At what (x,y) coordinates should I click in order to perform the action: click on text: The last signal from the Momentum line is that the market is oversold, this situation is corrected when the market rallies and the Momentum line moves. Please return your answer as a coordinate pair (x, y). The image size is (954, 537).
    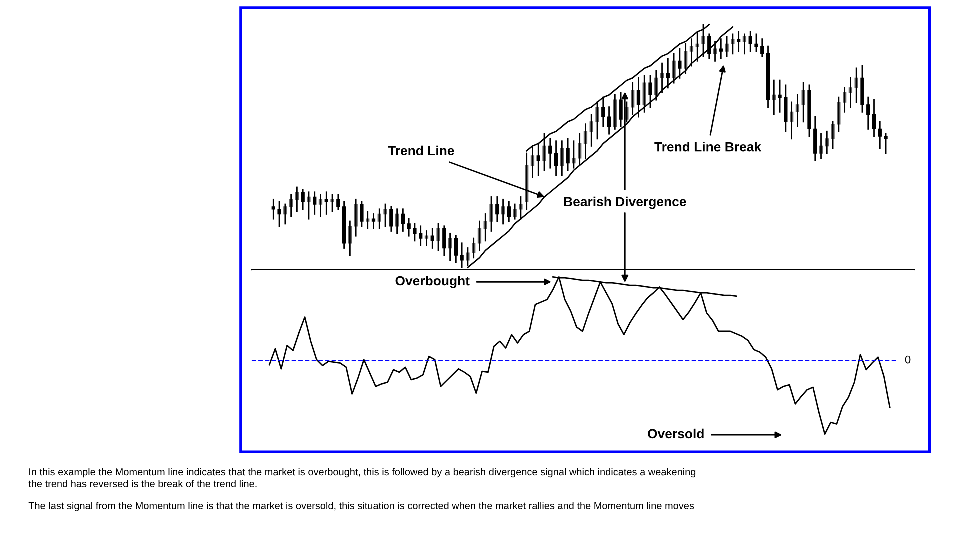
    Looking at the image, I should click on (361, 507).